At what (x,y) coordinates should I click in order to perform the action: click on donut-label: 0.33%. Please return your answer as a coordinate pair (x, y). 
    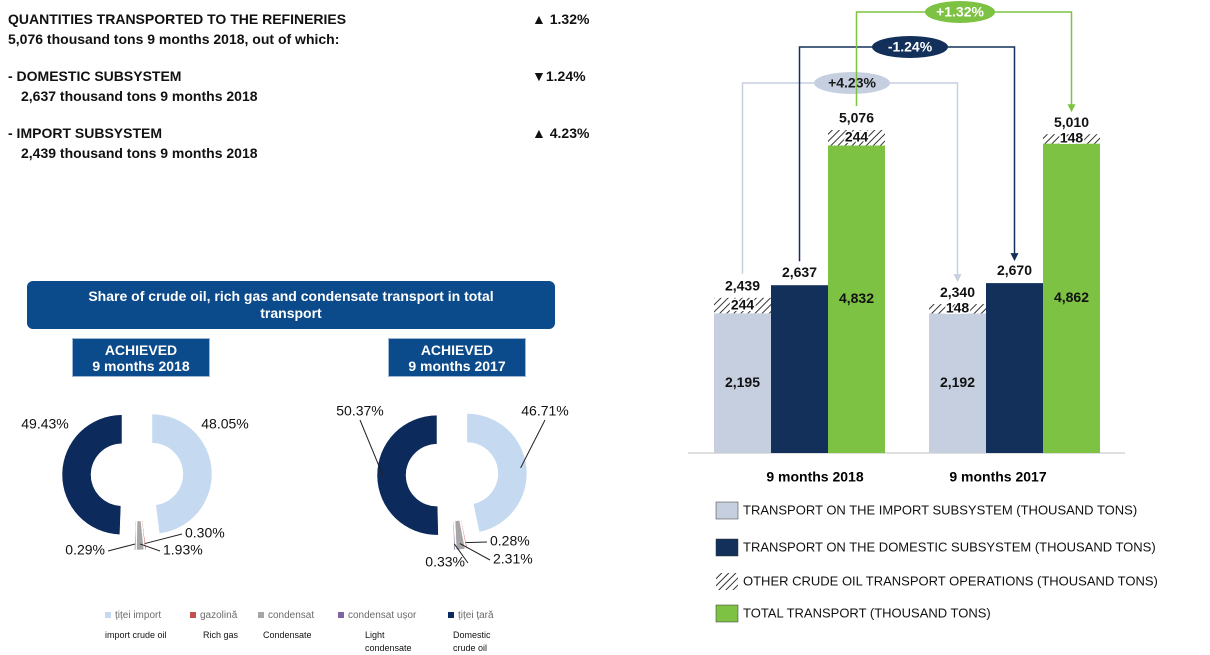
    Looking at the image, I should click on (445, 562).